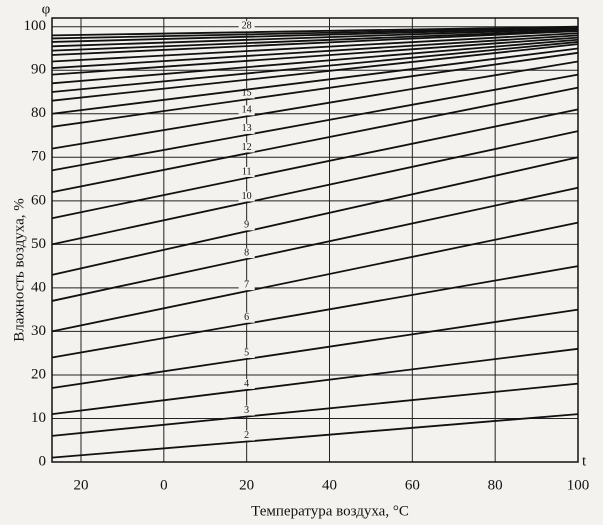  I want to click on line-label: 2, so click(246, 435).